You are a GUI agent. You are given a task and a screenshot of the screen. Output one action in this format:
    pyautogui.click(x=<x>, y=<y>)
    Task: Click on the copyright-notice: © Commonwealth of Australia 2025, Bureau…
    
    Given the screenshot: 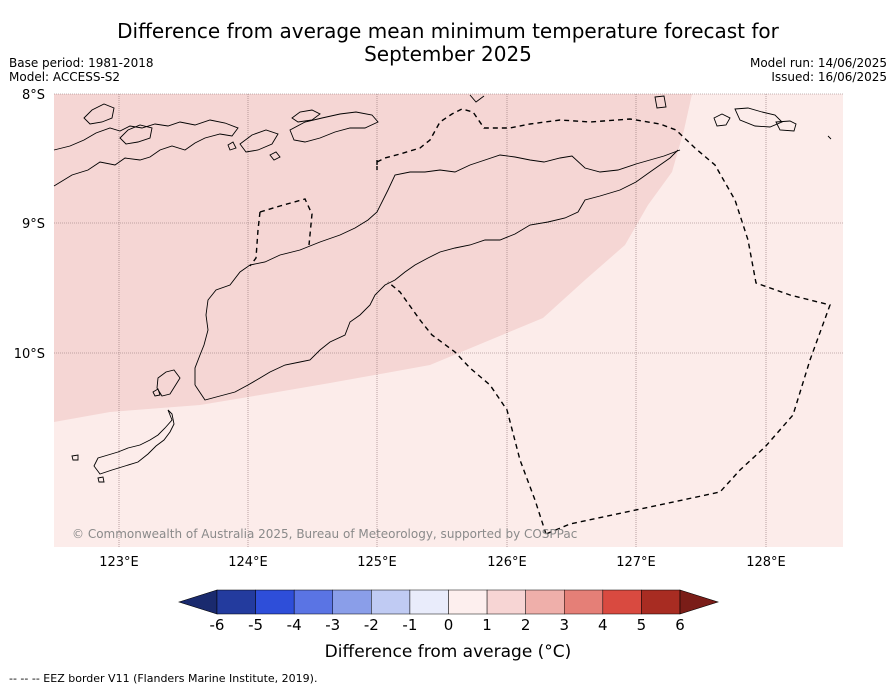 What is the action you would take?
    pyautogui.click(x=325, y=534)
    